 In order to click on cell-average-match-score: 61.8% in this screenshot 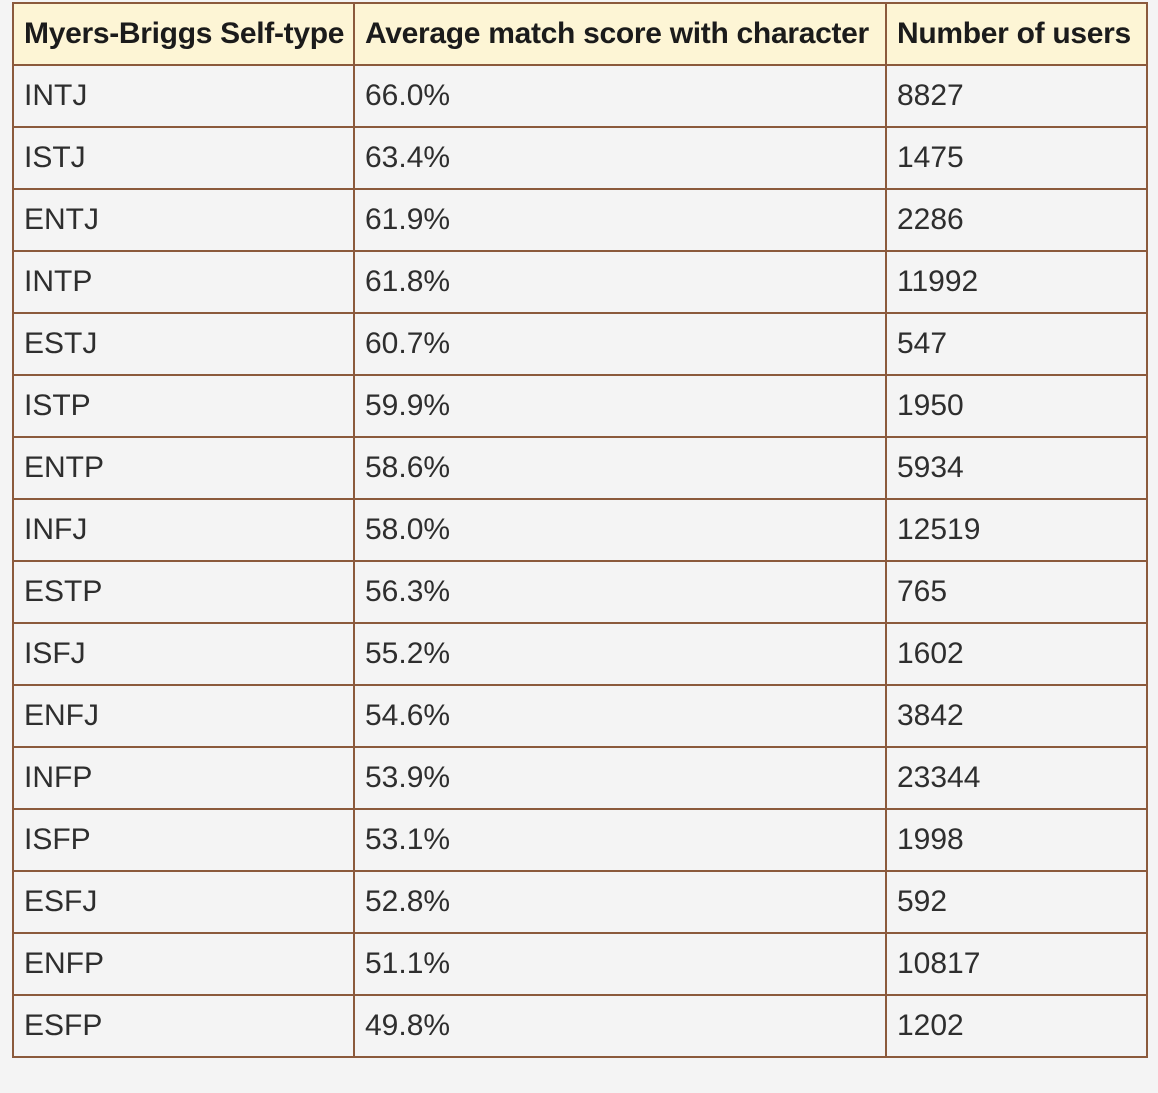, I will do `click(620, 282)`.